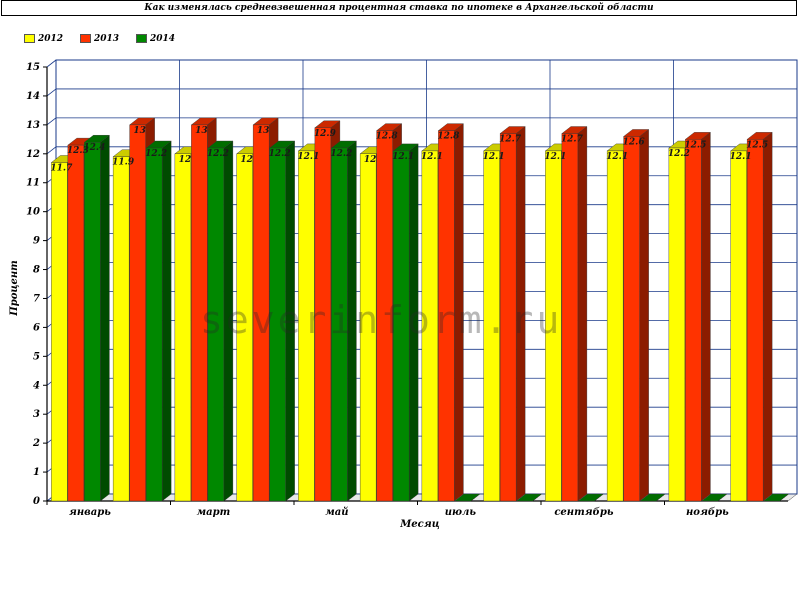  Describe the element at coordinates (36, 472) in the screenshot. I see `y-tick-label: 1` at that location.